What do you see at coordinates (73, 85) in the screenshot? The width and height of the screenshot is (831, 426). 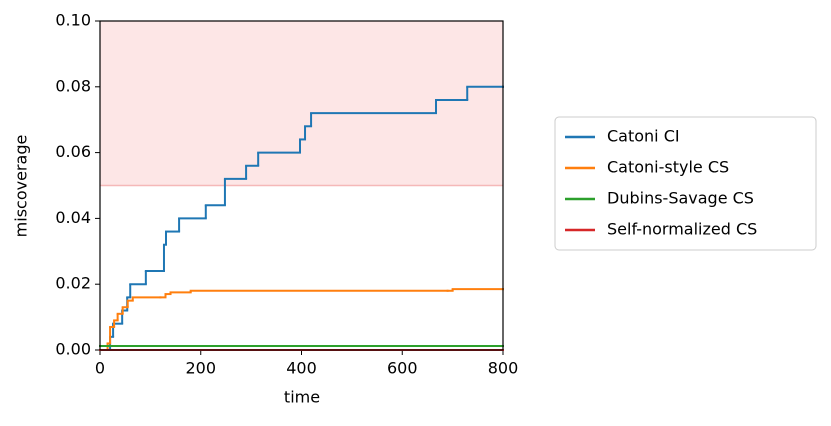 I see `y-tick-label: 0.08` at bounding box center [73, 85].